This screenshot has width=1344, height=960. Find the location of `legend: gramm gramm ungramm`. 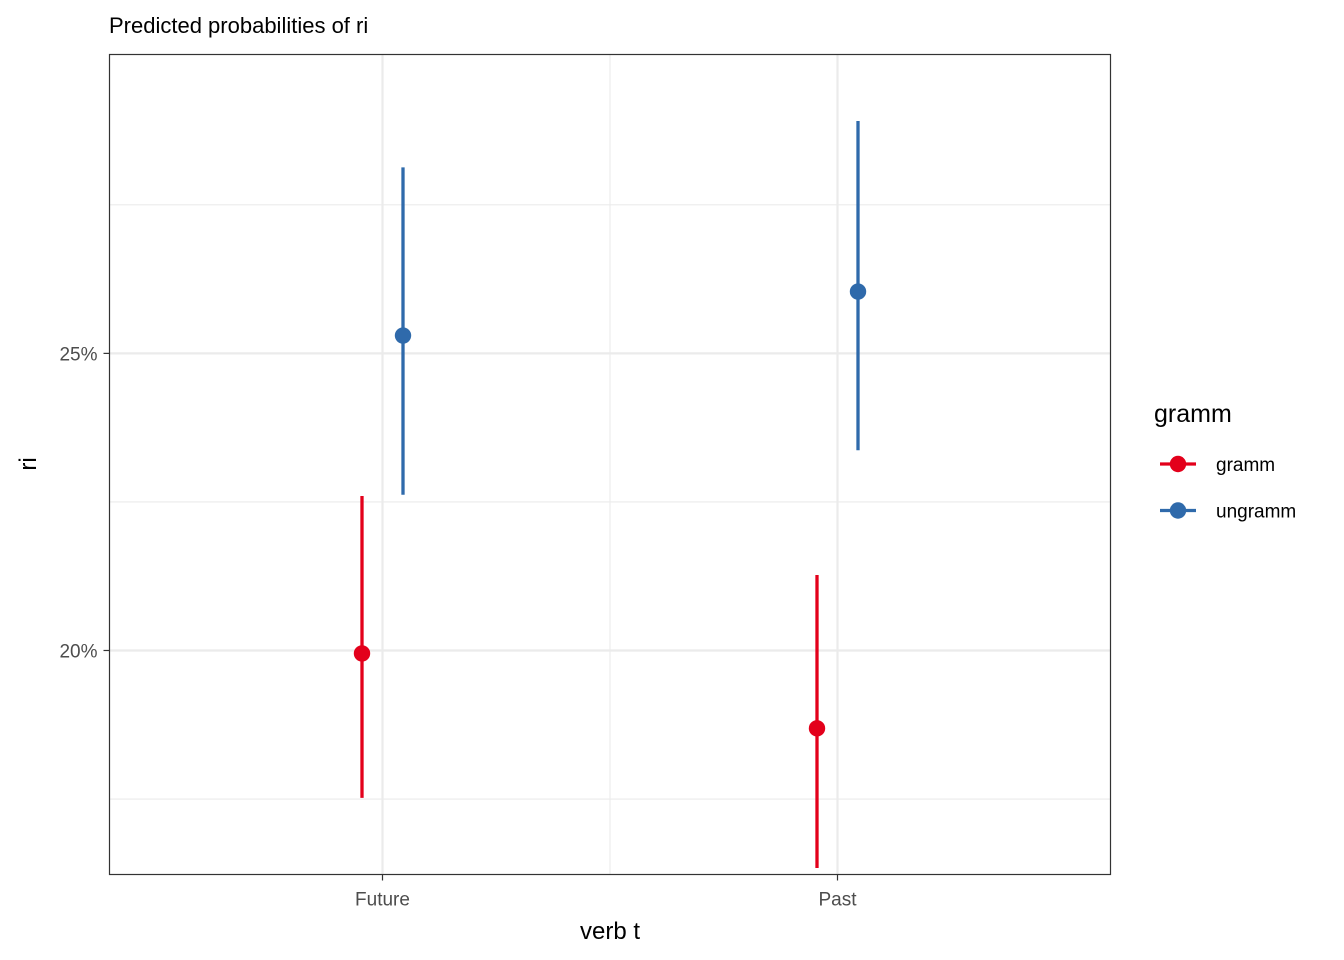

legend: gramm gramm ungramm is located at coordinates (1225, 461).